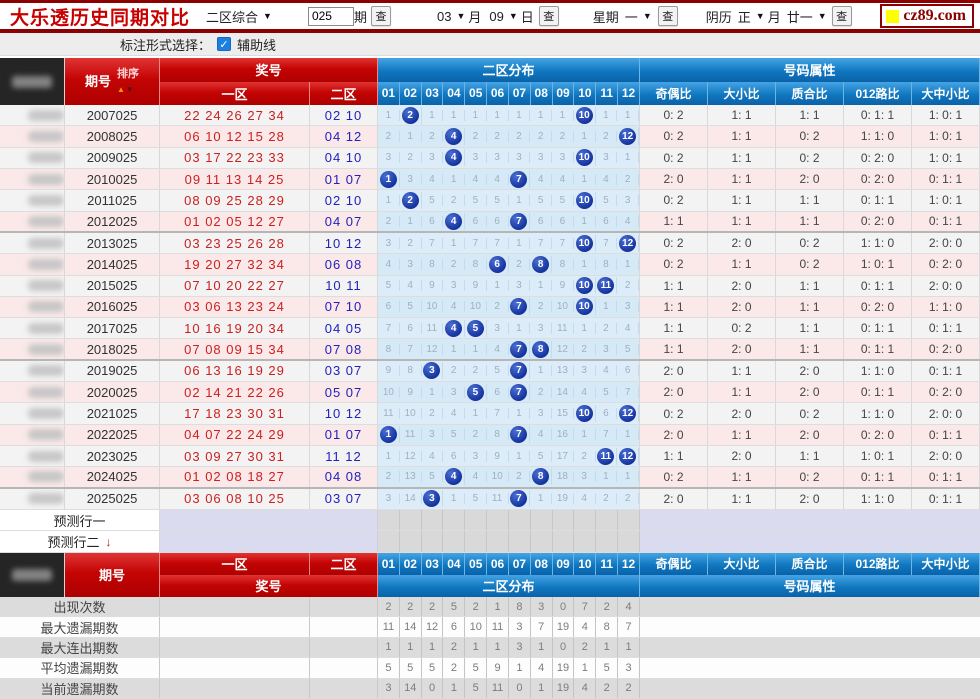 Image resolution: width=980 pixels, height=699 pixels. Describe the element at coordinates (674, 392) in the screenshot. I see `attr-cell: 2: 0` at that location.